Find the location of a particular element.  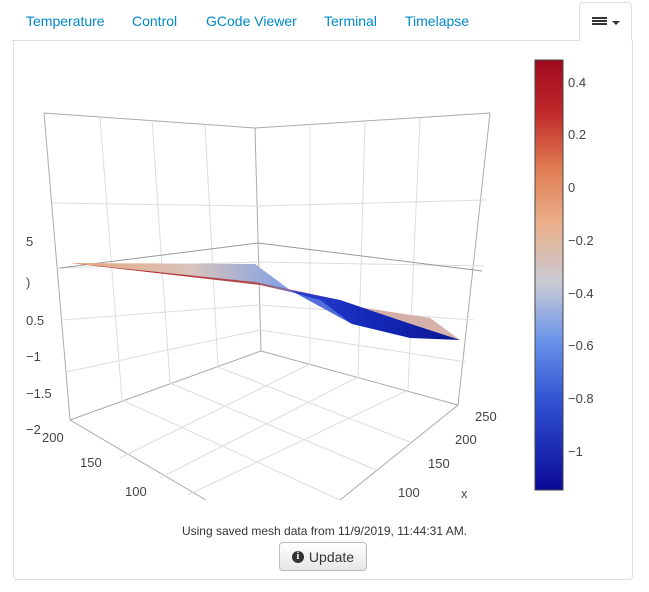

z-axis-ticks: 5 ) 0.5 −1 −1.5 −2 is located at coordinates (39, 335).